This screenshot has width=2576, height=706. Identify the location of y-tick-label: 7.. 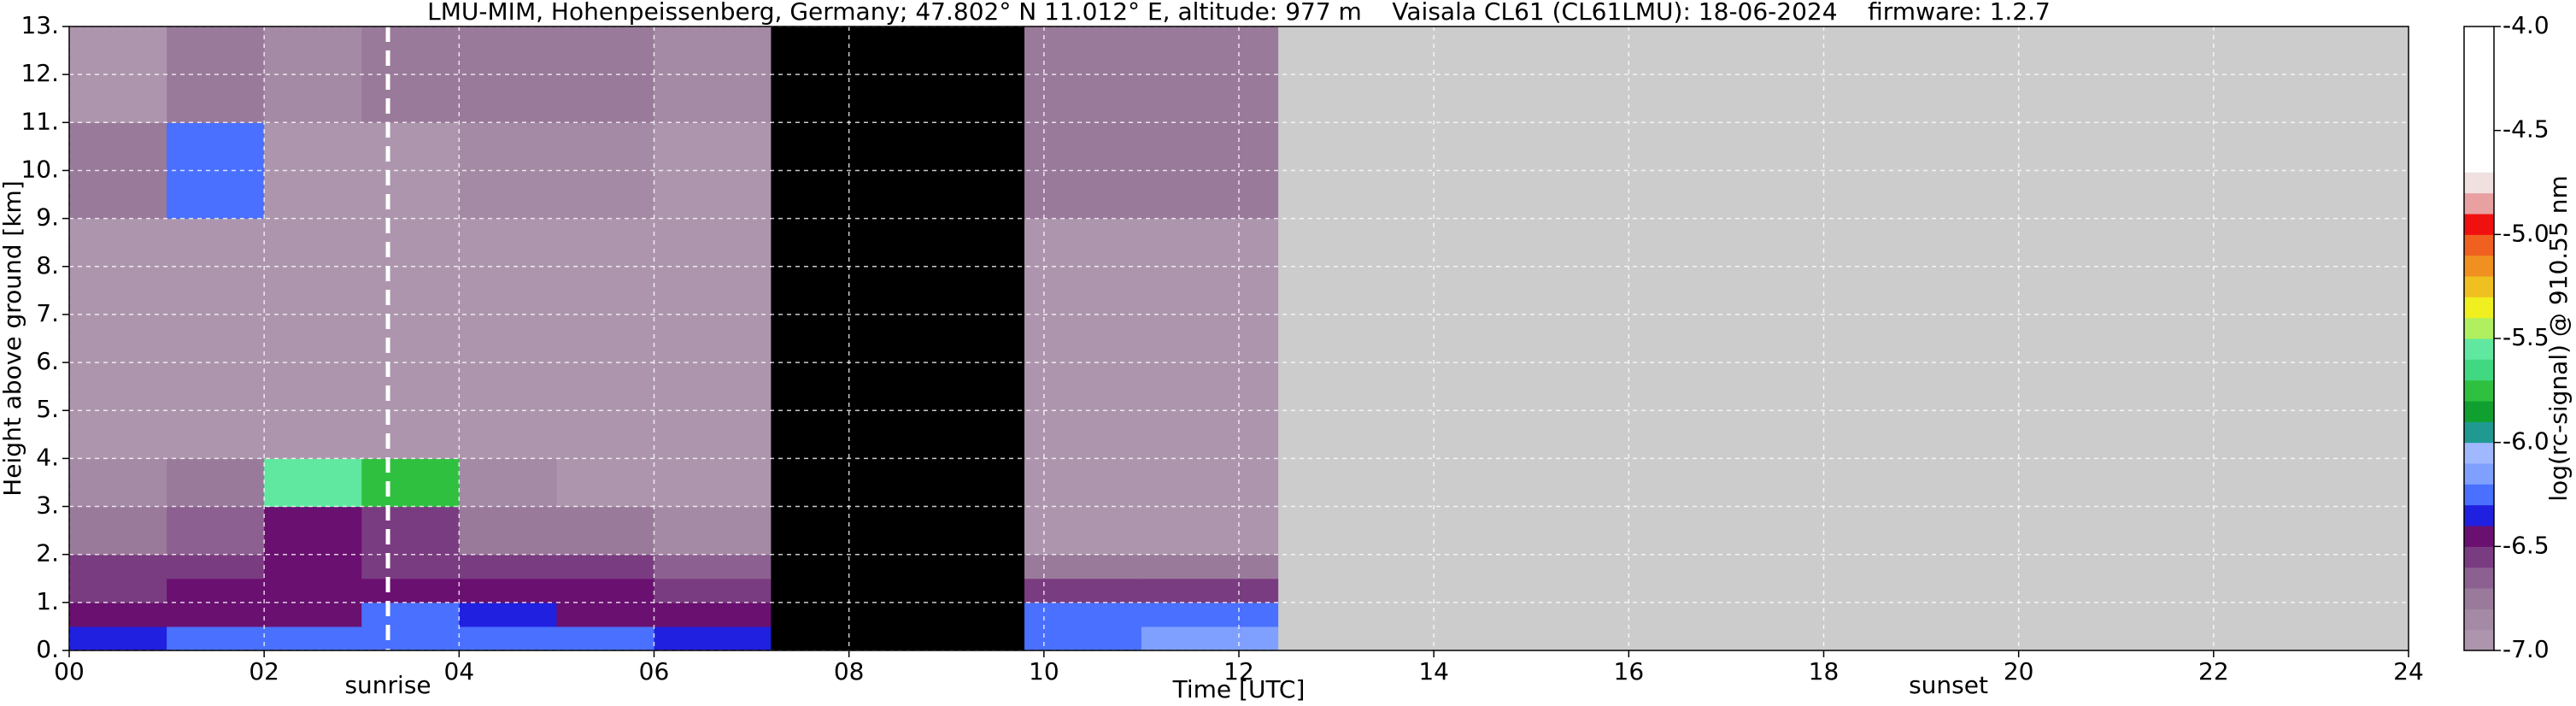
(47, 313).